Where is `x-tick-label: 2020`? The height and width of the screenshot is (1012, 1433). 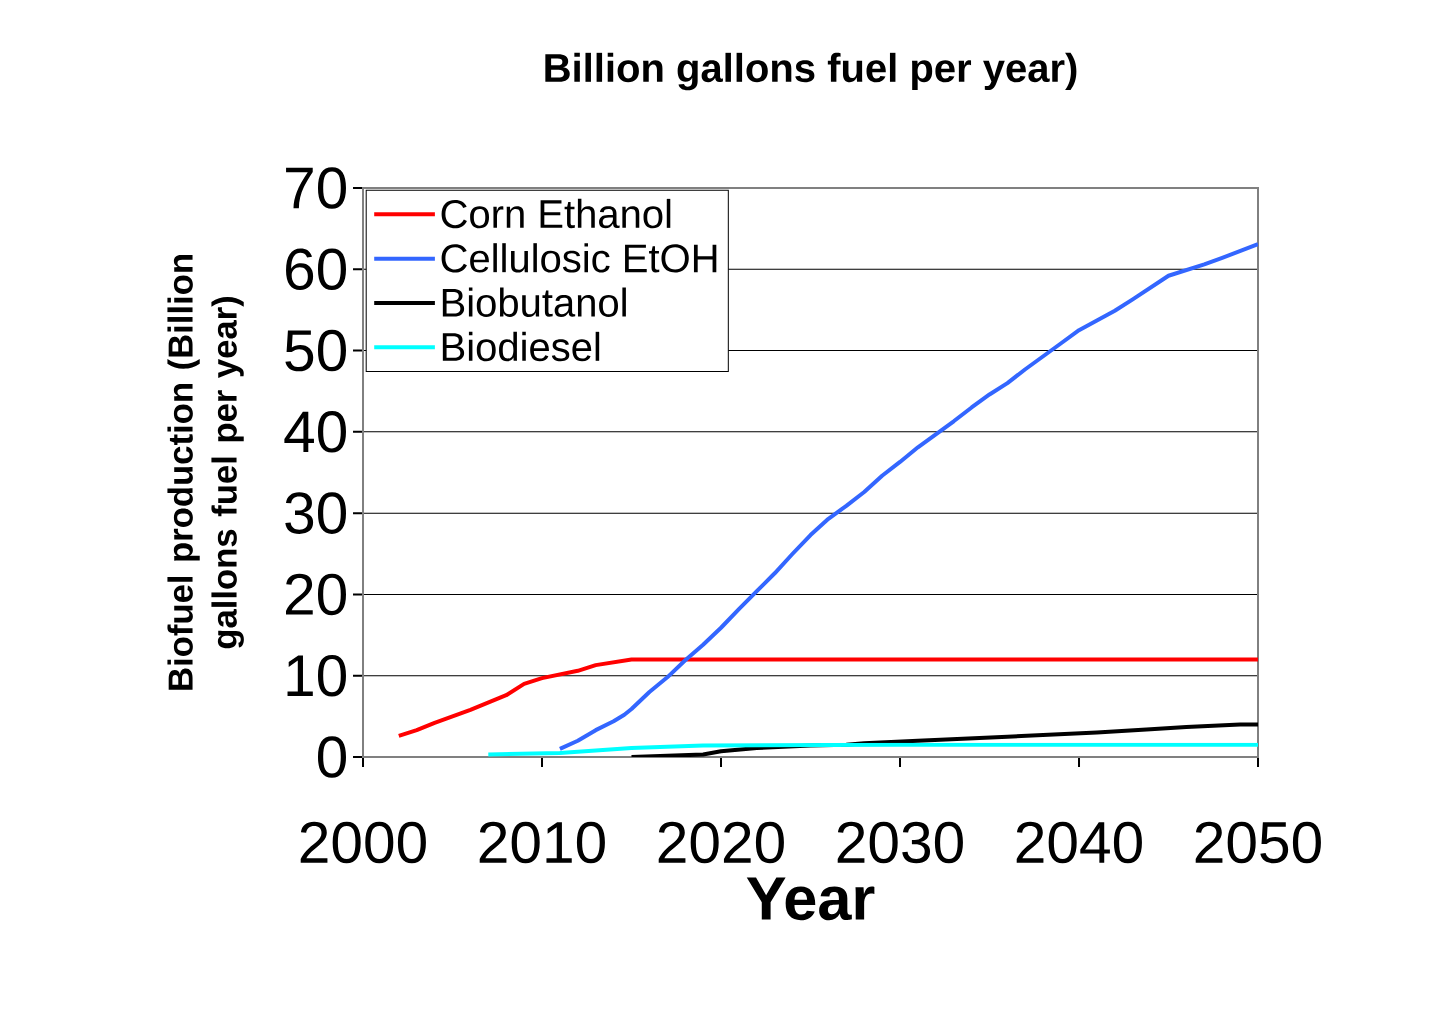 x-tick-label: 2020 is located at coordinates (721, 842).